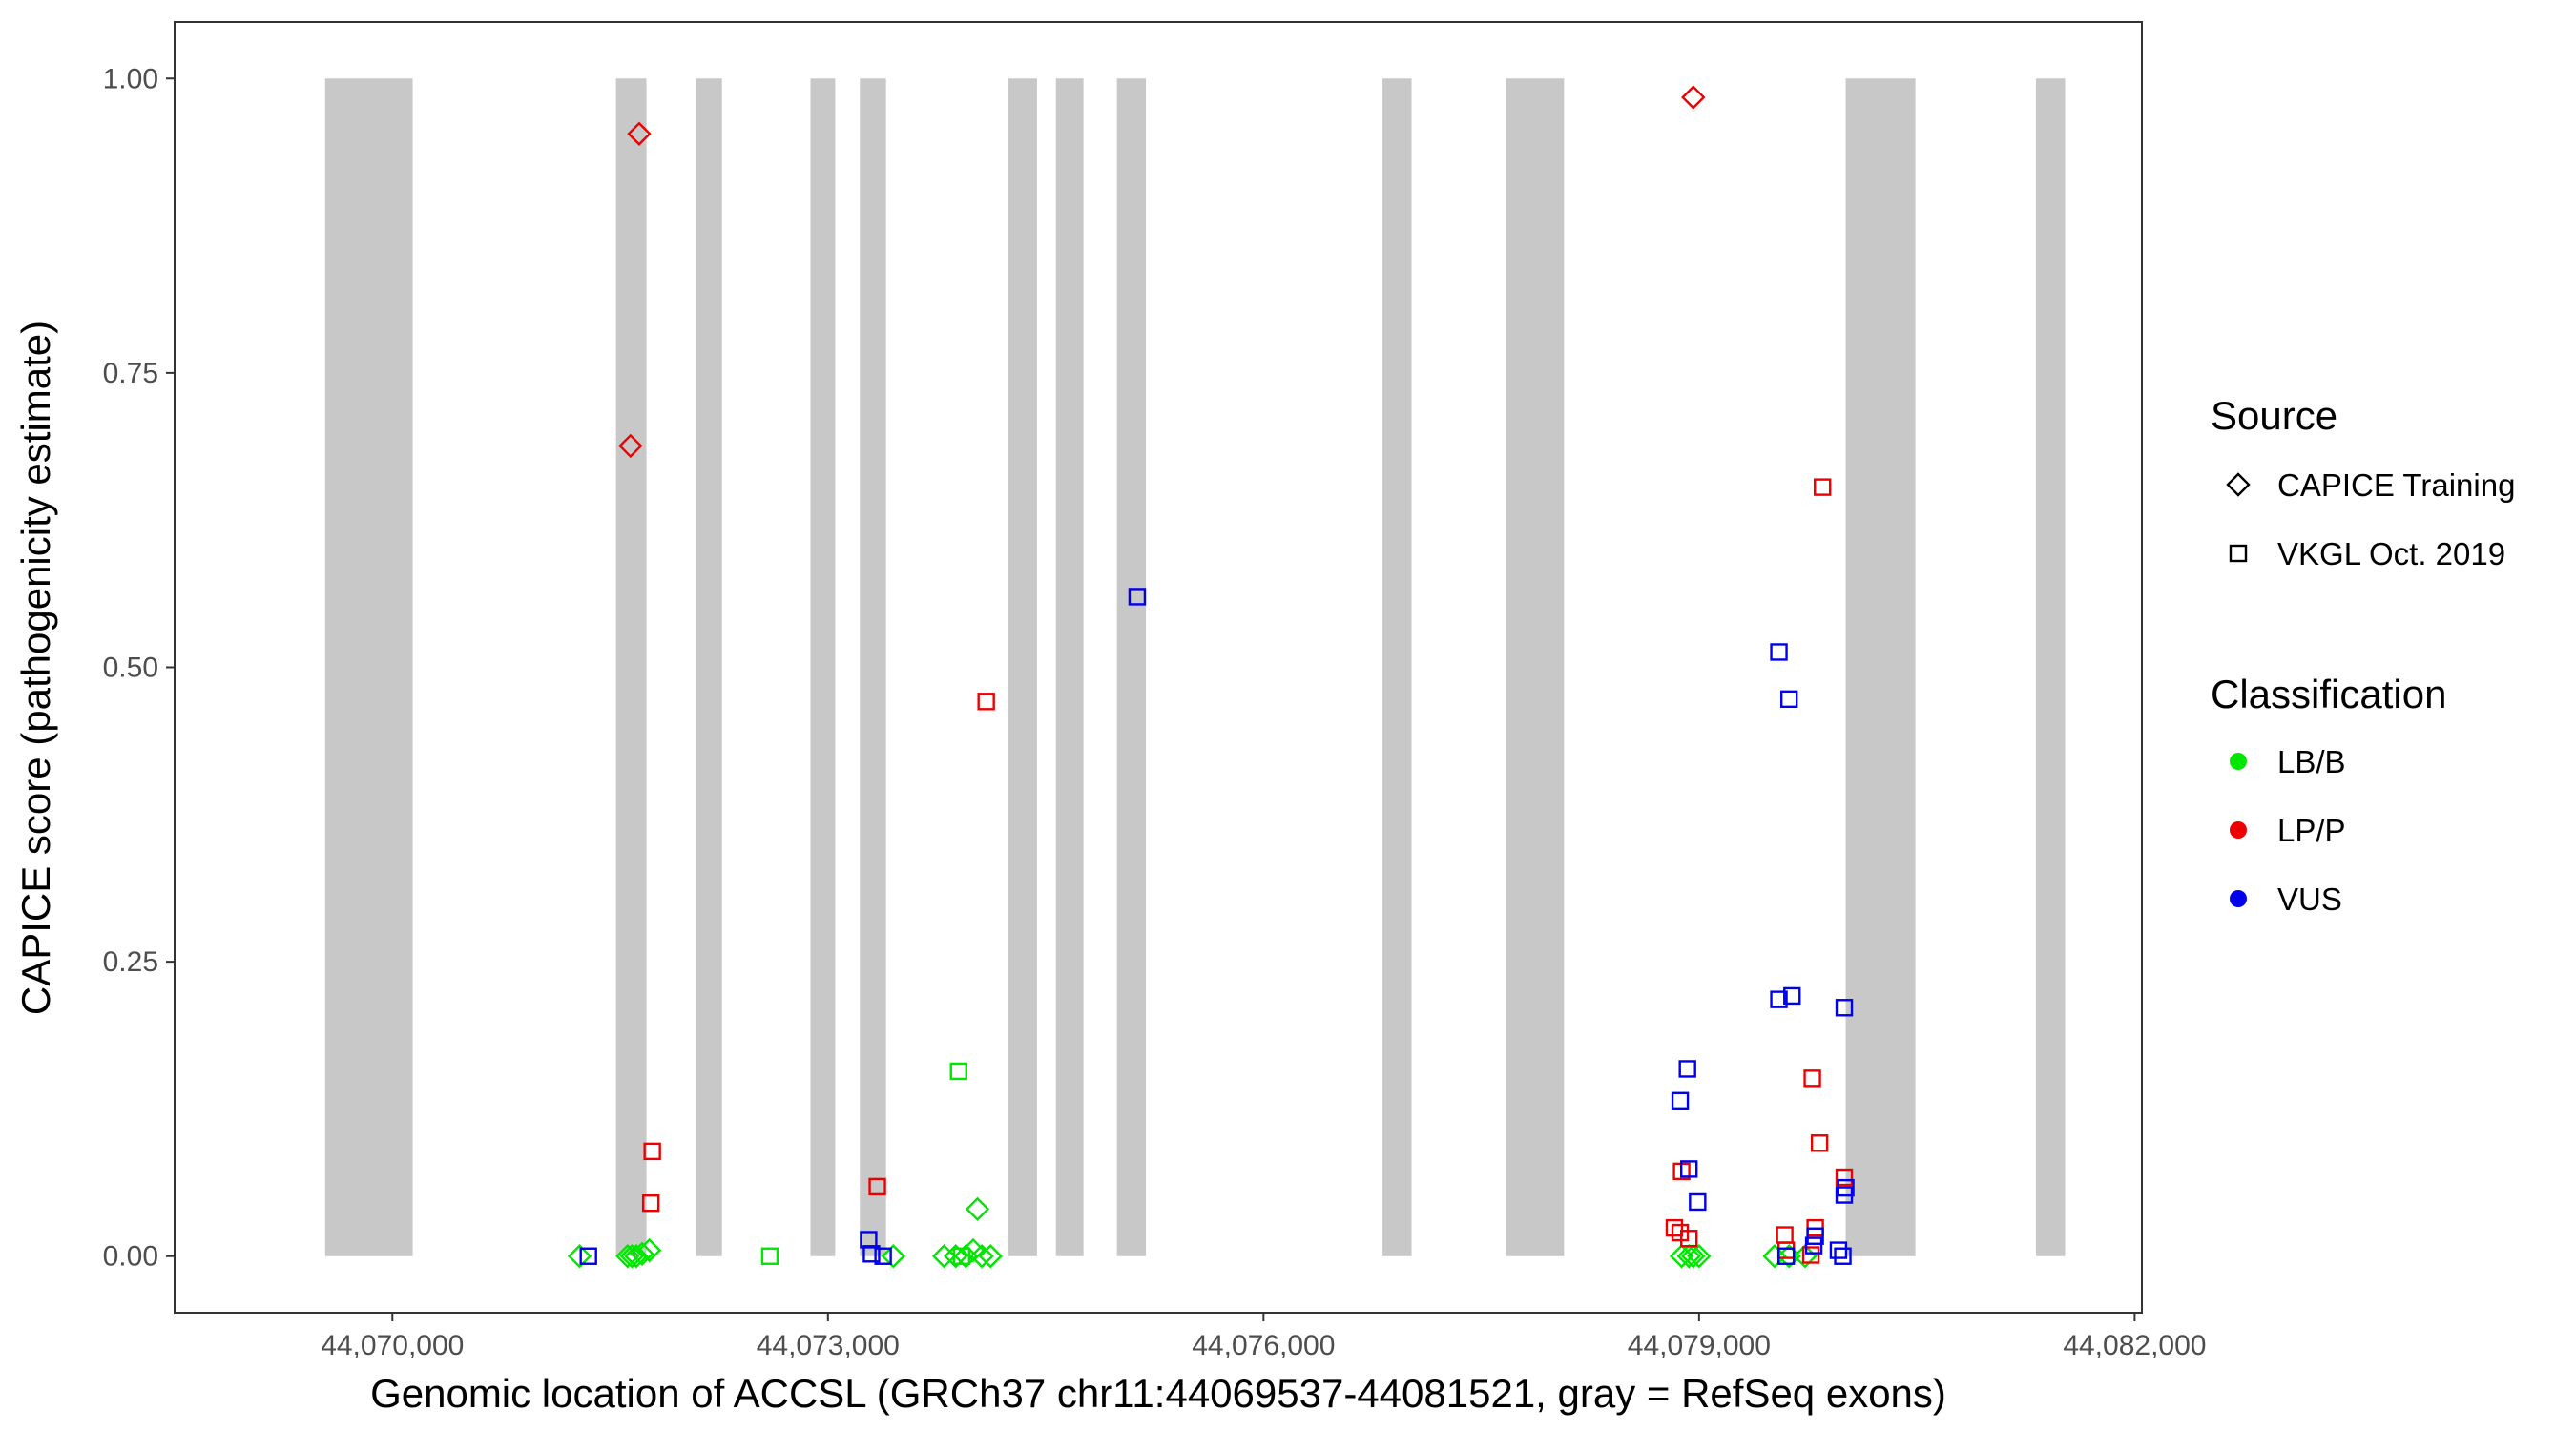 This screenshot has height=1431, width=2576. What do you see at coordinates (2391, 553) in the screenshot?
I see `legend-source-label: VKGL Oct. 2019` at bounding box center [2391, 553].